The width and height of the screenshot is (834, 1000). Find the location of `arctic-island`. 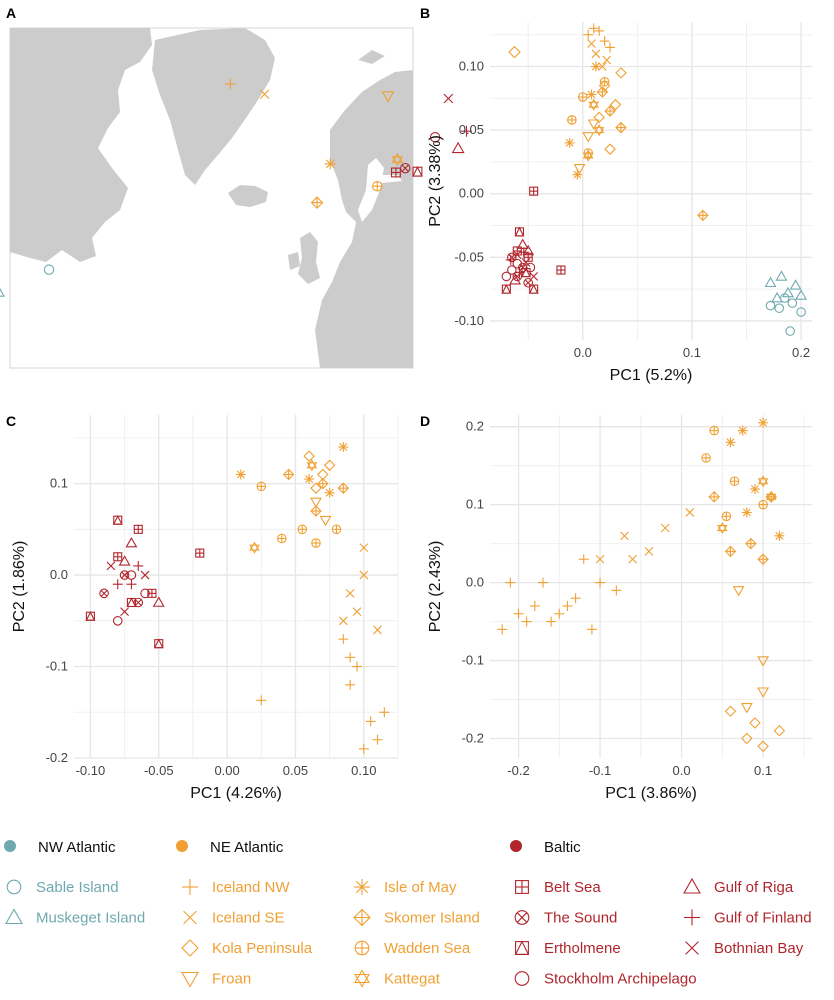

arctic-island is located at coordinates (46, 43).